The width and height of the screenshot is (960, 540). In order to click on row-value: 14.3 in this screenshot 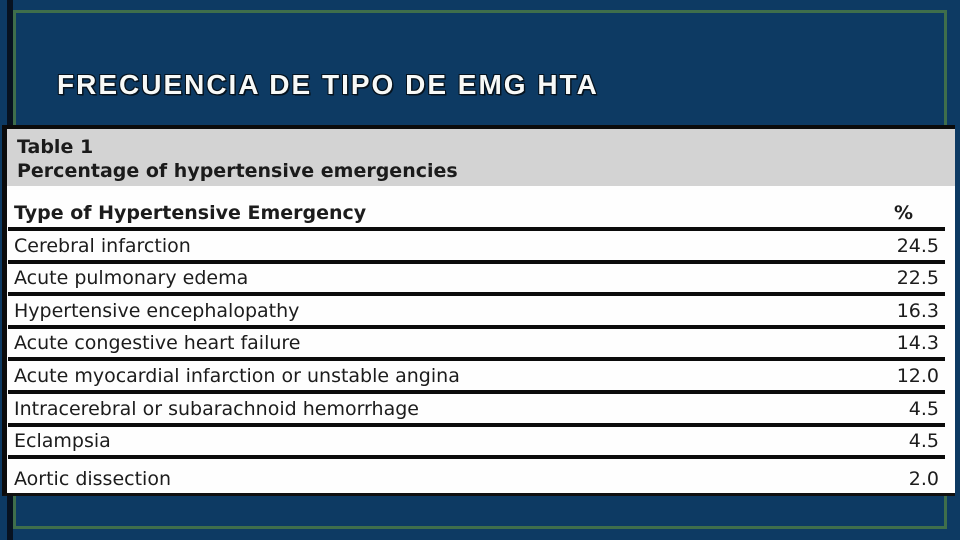, I will do `click(917, 343)`.